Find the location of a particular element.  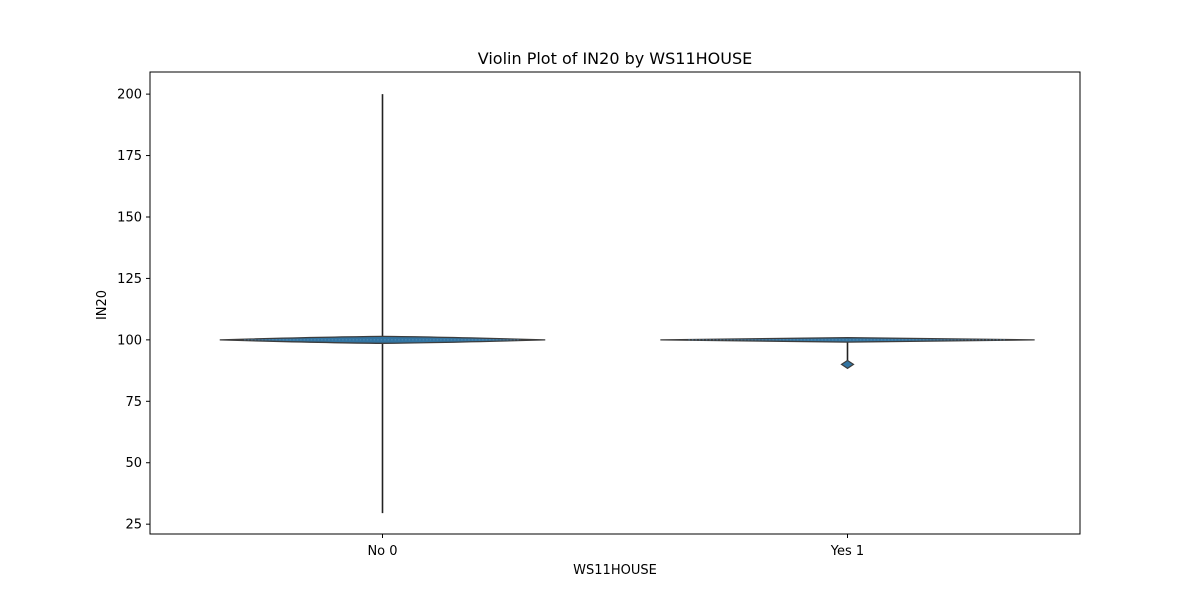

y-axis: 25 50 75 100 125 150 175 200 is located at coordinates (133, 310).